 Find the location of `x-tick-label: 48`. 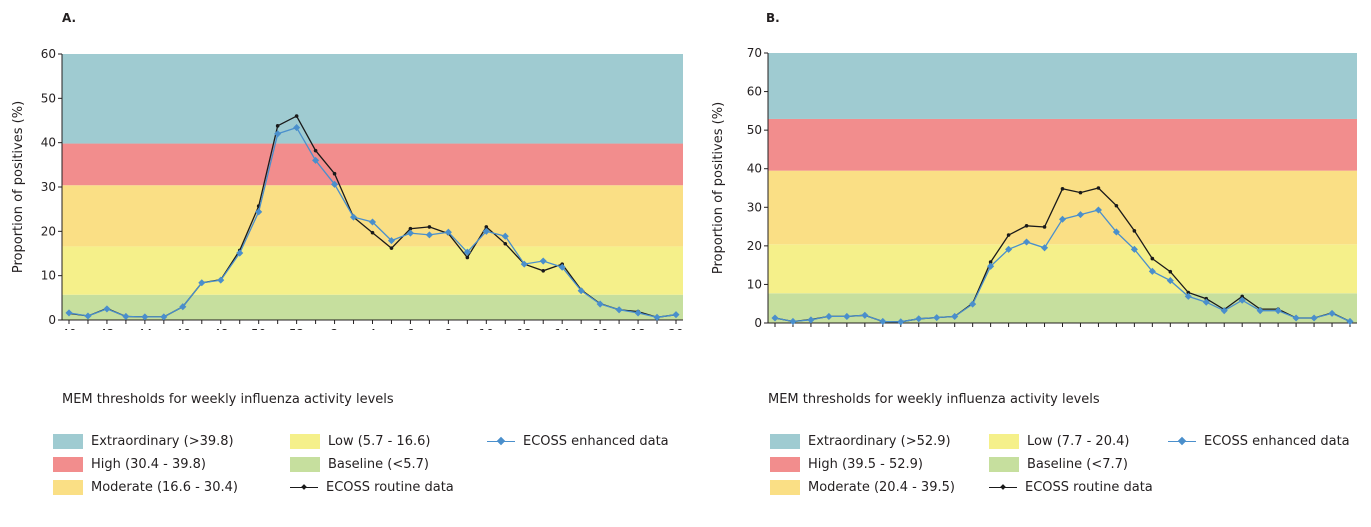

x-tick-label: 48 is located at coordinates (220, 328).